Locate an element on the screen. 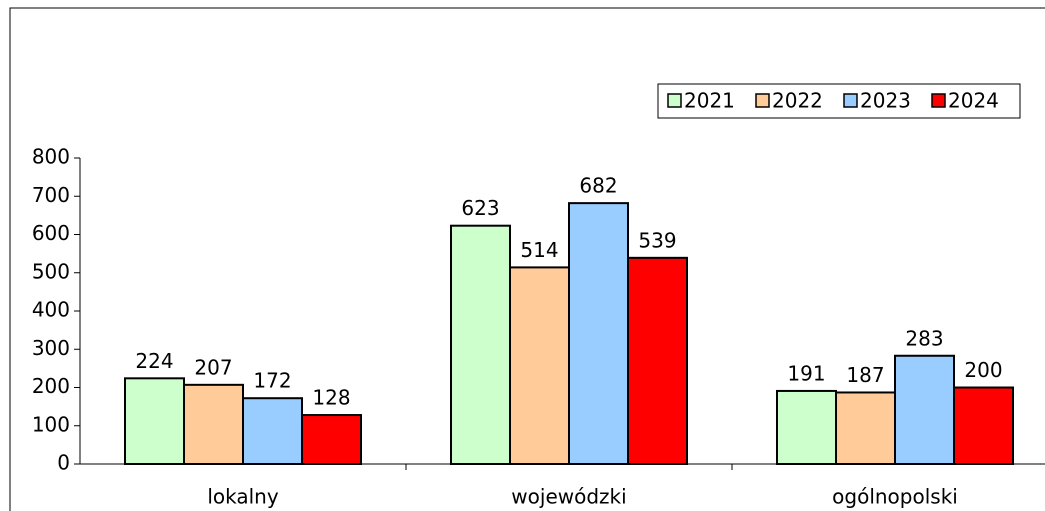 This screenshot has height=511, width=1045. legend-label: 2021 is located at coordinates (709, 101).